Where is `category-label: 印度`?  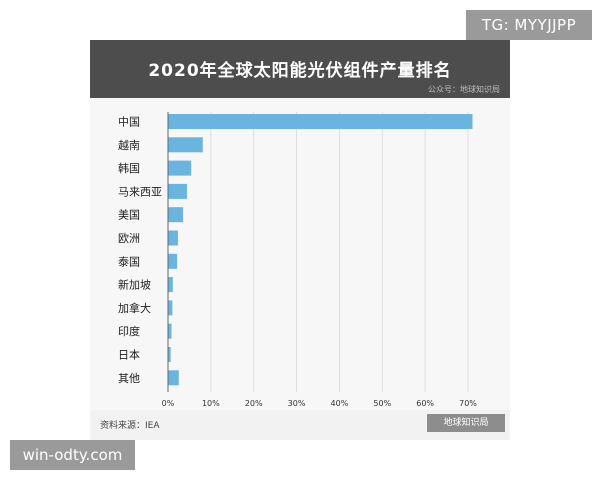
category-label: 印度 is located at coordinates (129, 331).